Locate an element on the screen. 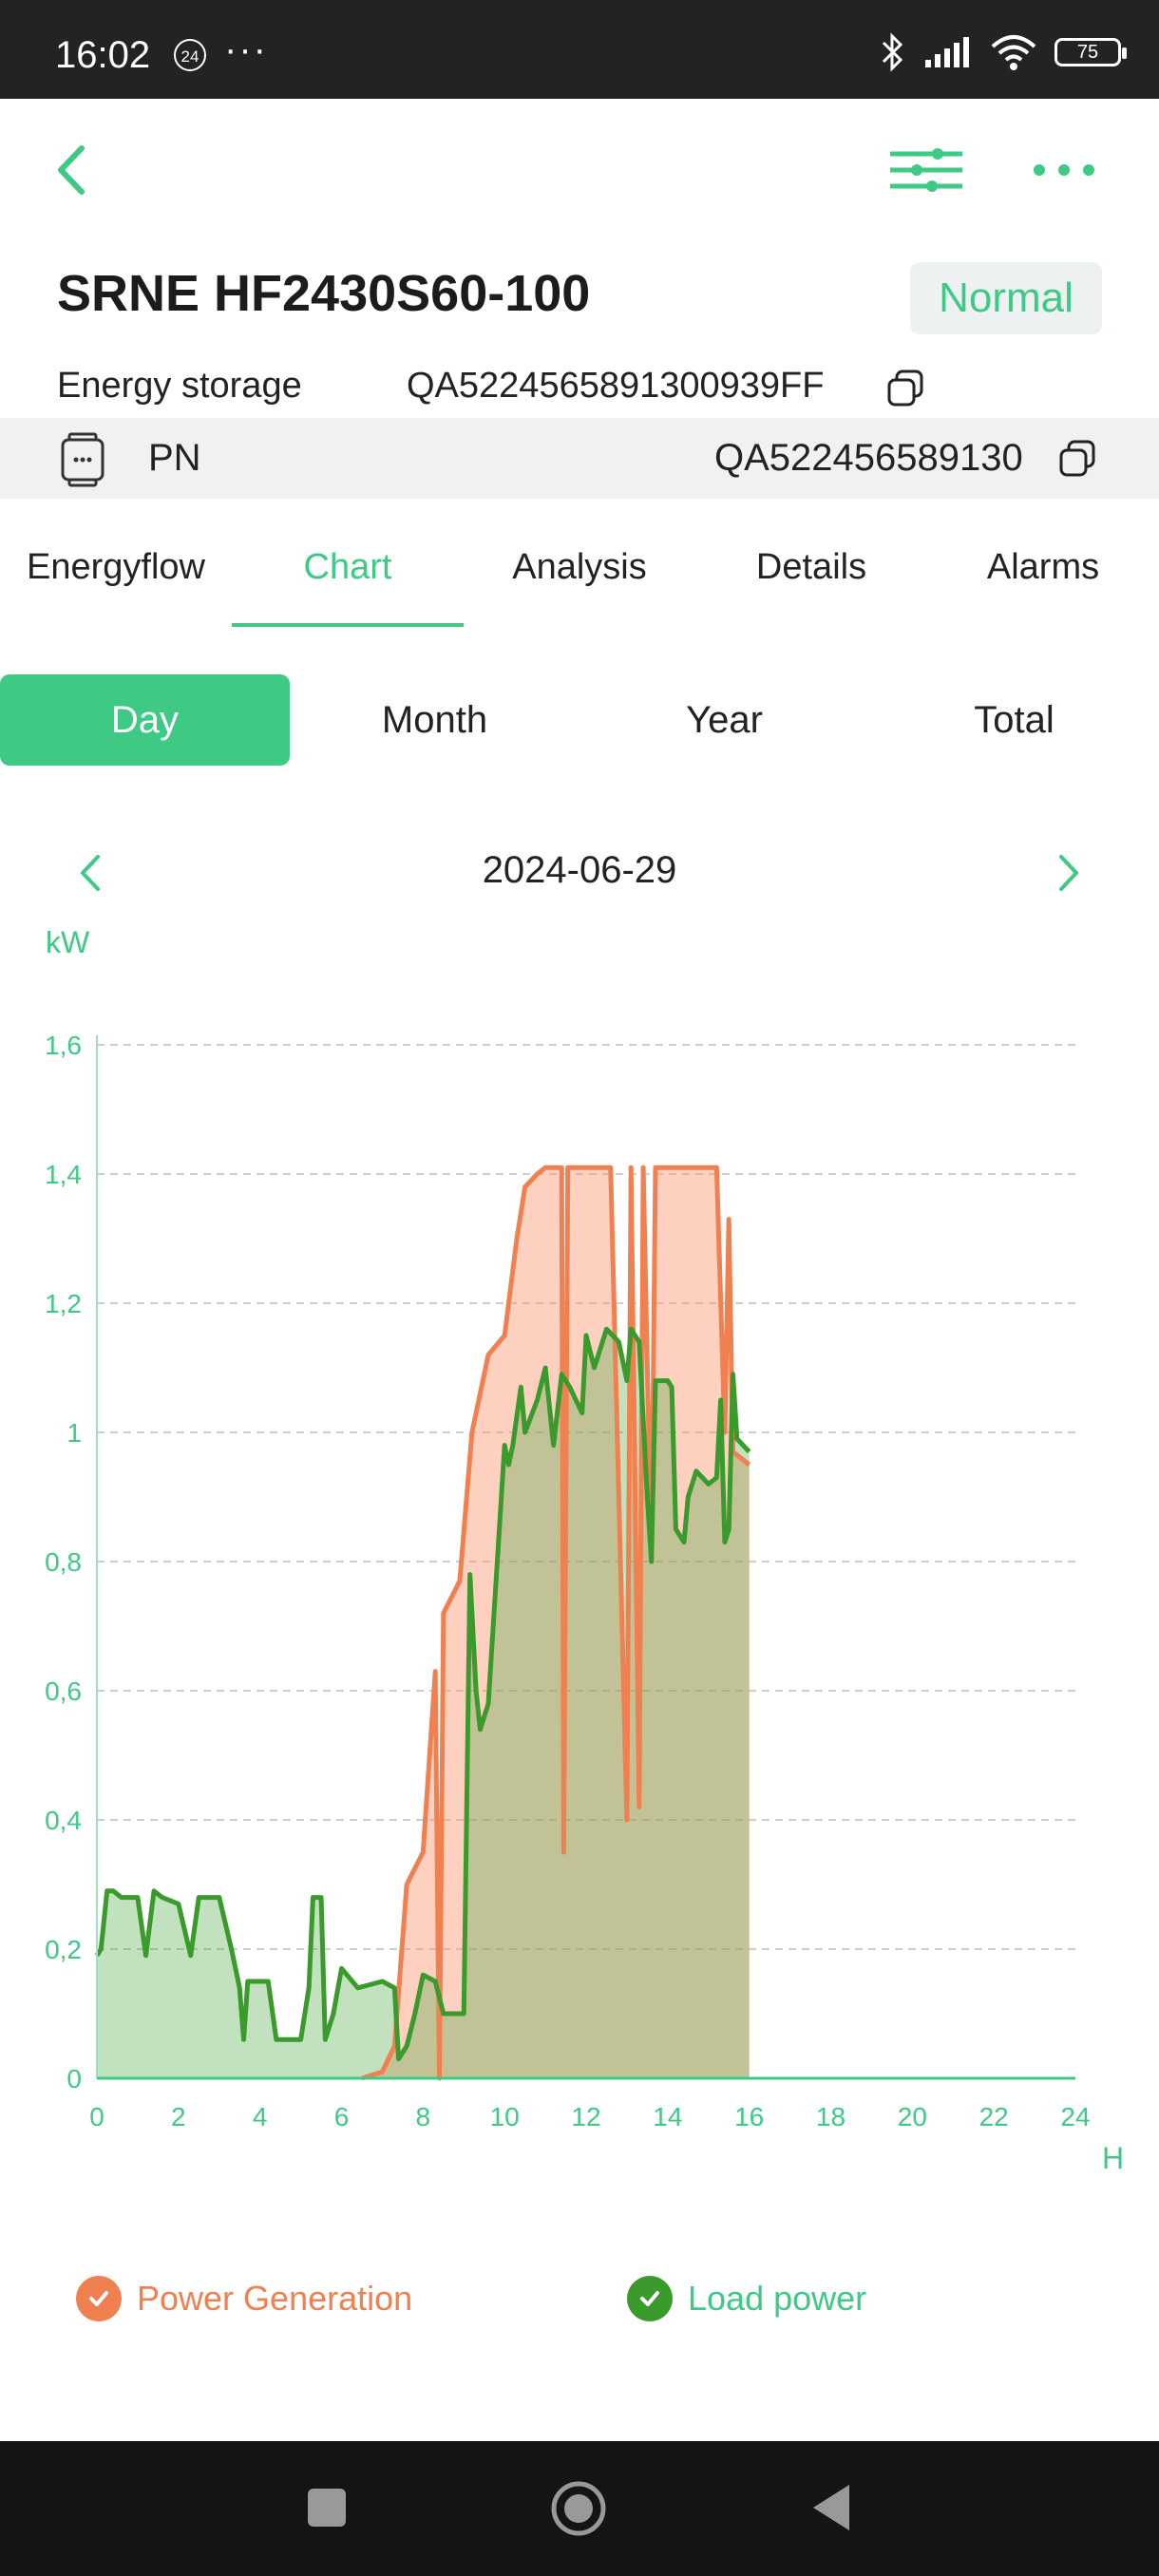 Image resolution: width=1159 pixels, height=2576 pixels. period-year-button: Year is located at coordinates (724, 720).